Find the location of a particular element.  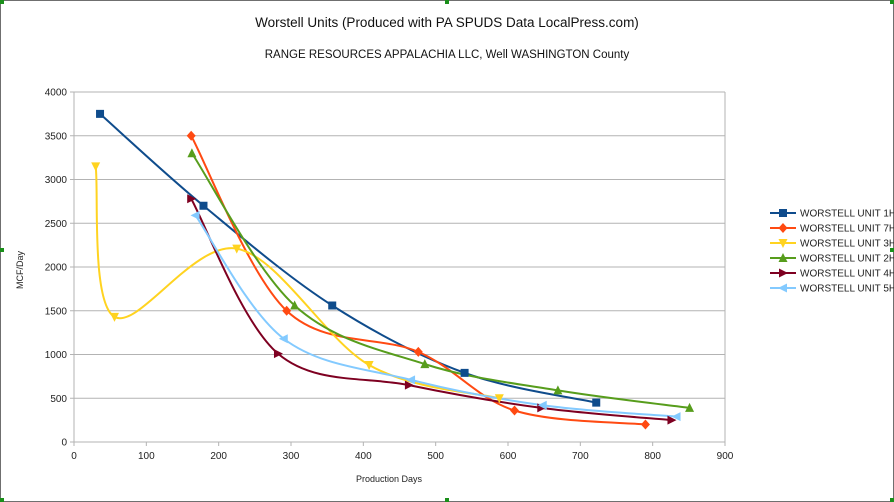

x-tick-label: 300 is located at coordinates (291, 456).